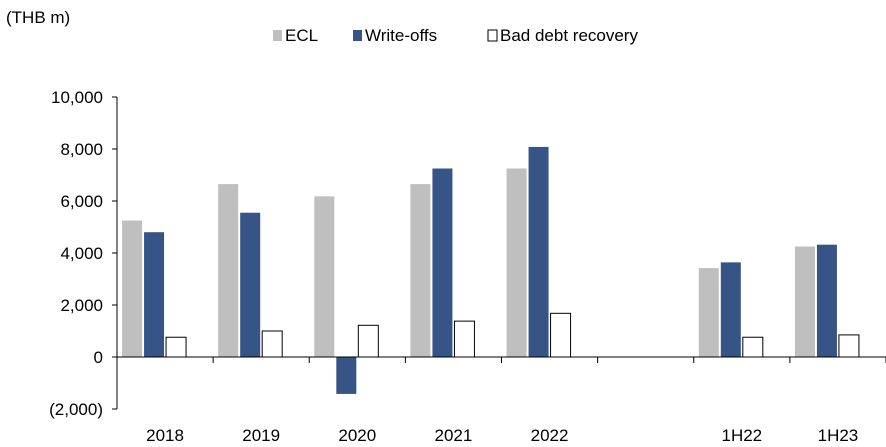 The height and width of the screenshot is (447, 886). What do you see at coordinates (454, 435) in the screenshot?
I see `x-tick-label: 2021` at bounding box center [454, 435].